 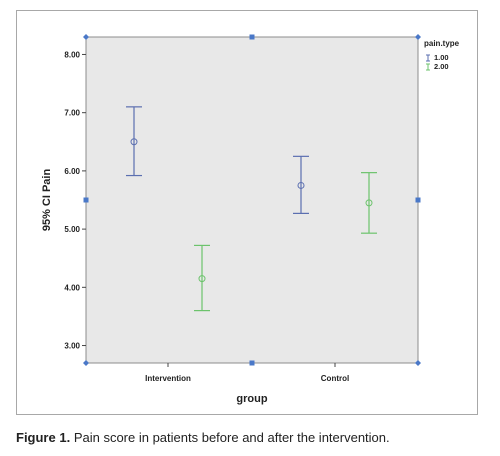 I want to click on x-axis-label: group, so click(x=251, y=399).